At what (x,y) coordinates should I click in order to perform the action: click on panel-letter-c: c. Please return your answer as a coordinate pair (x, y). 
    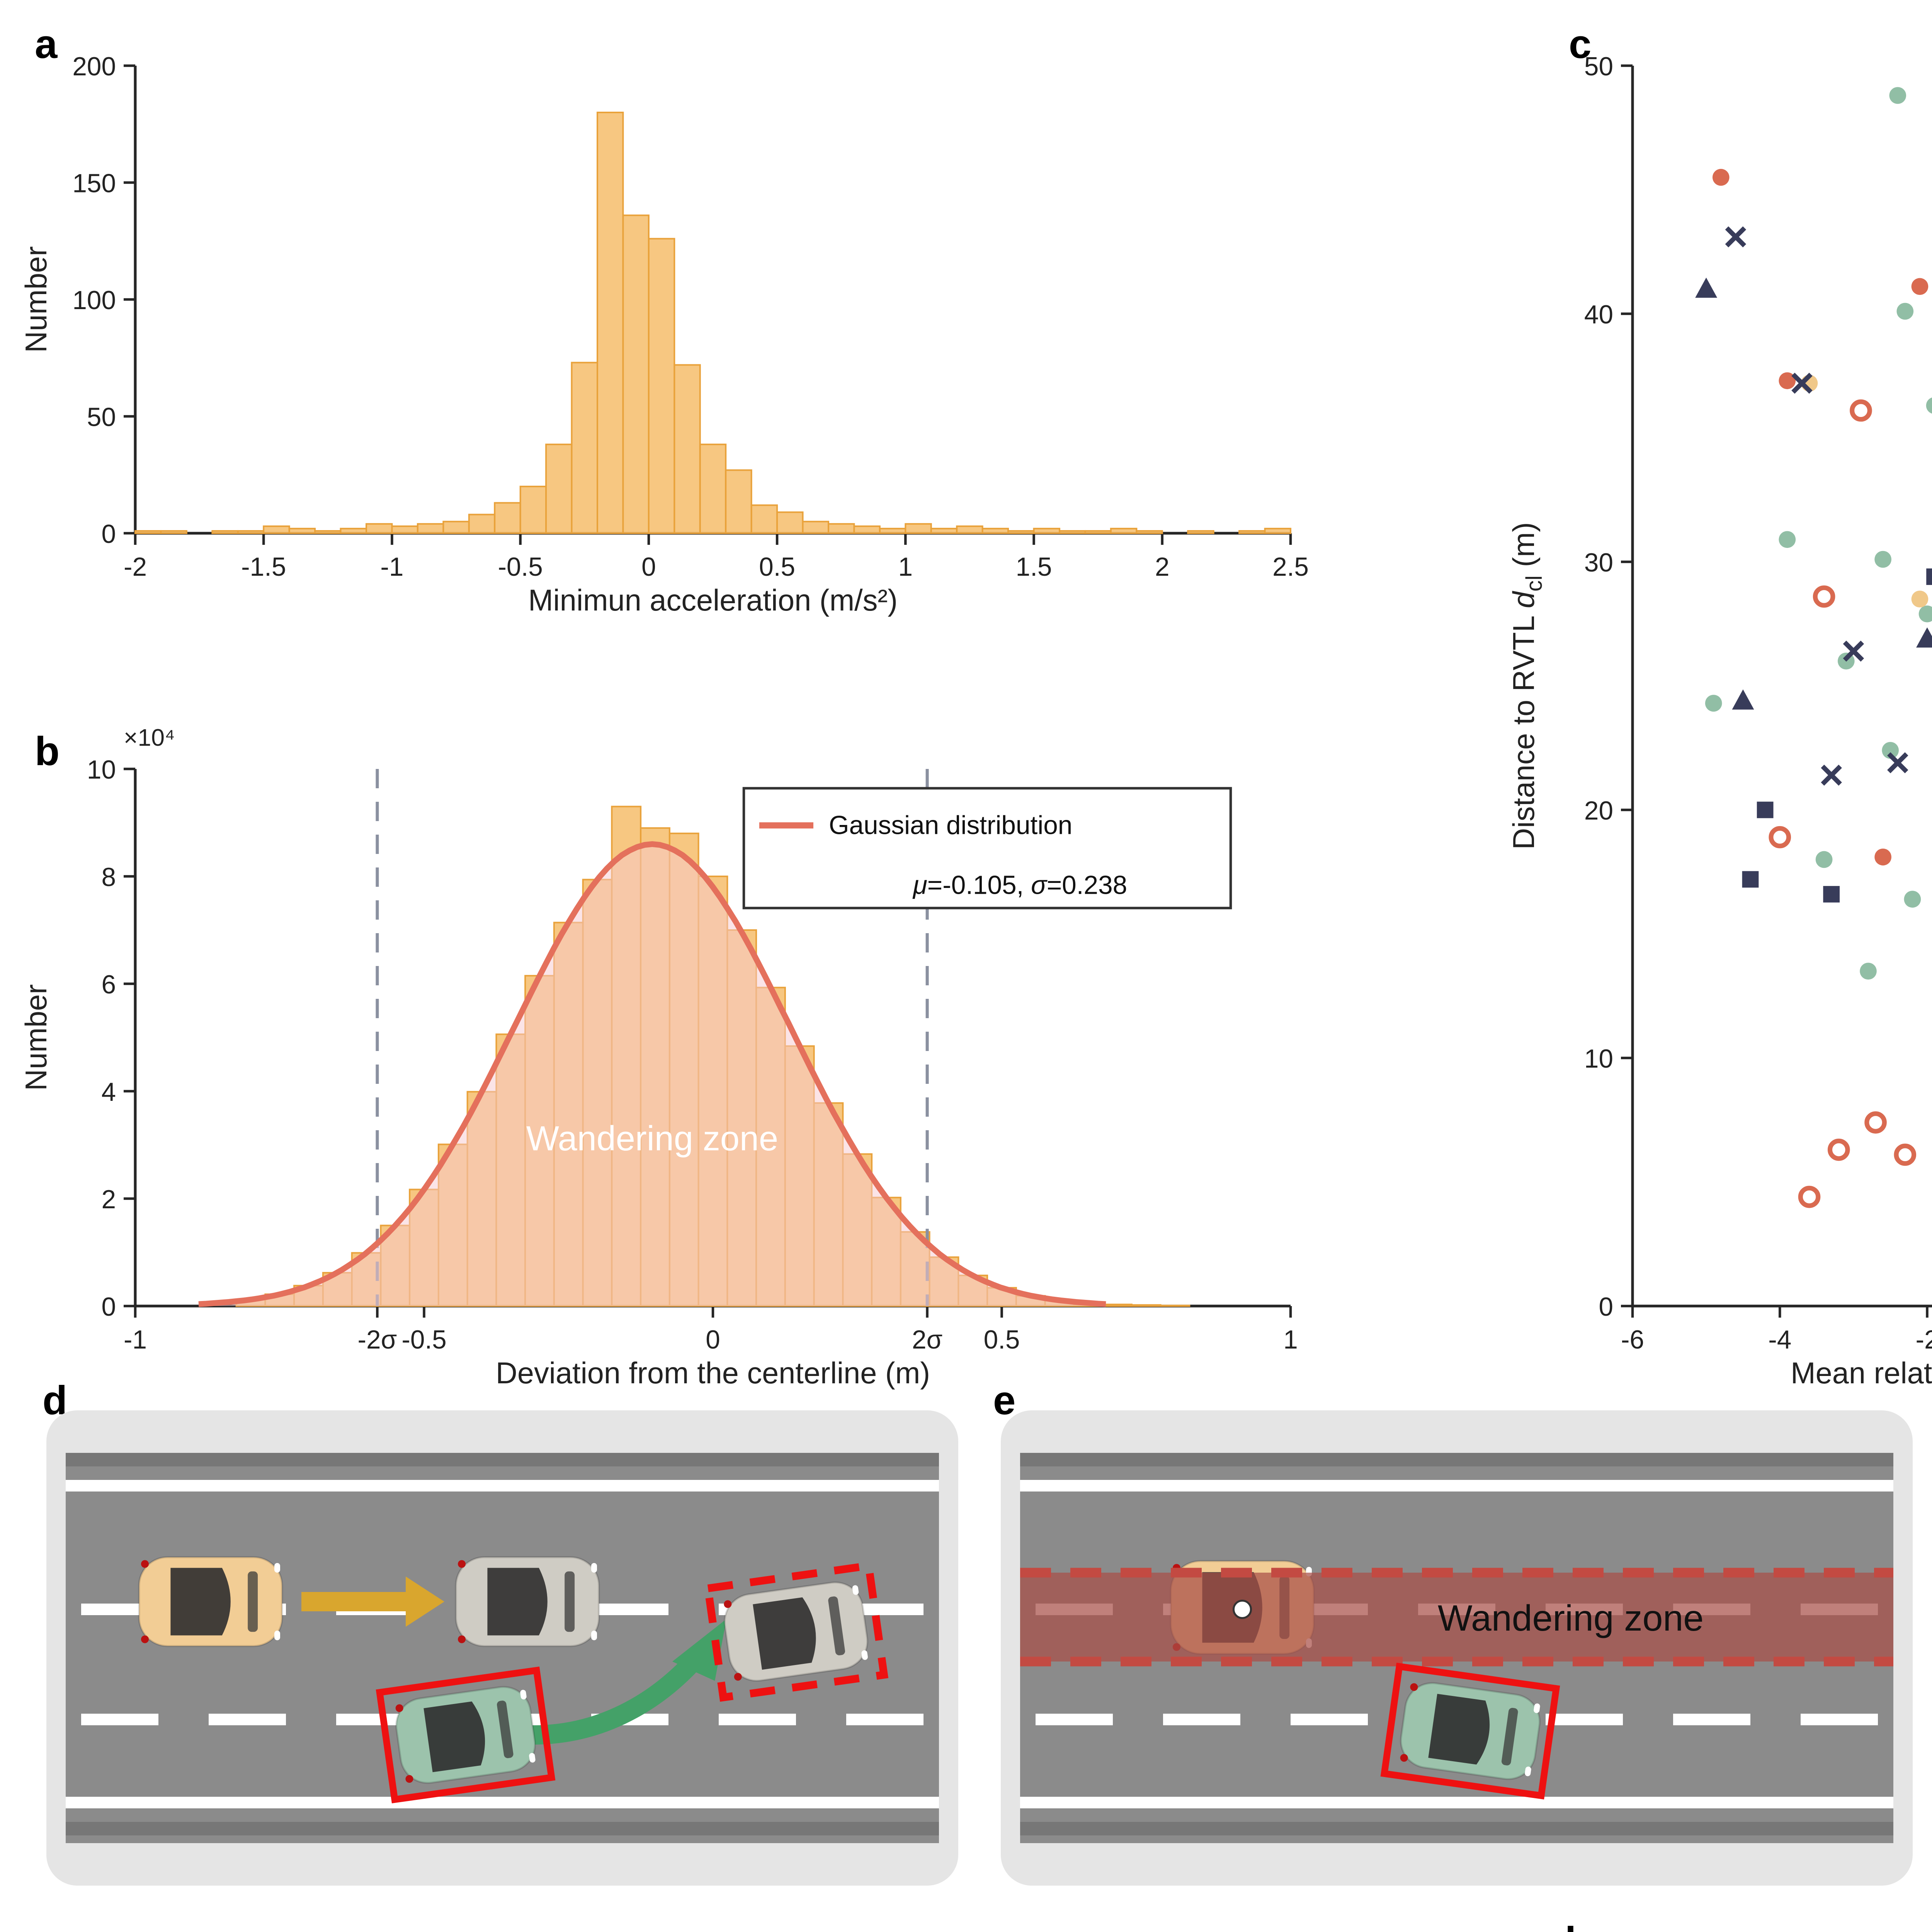
    Looking at the image, I should click on (1581, 45).